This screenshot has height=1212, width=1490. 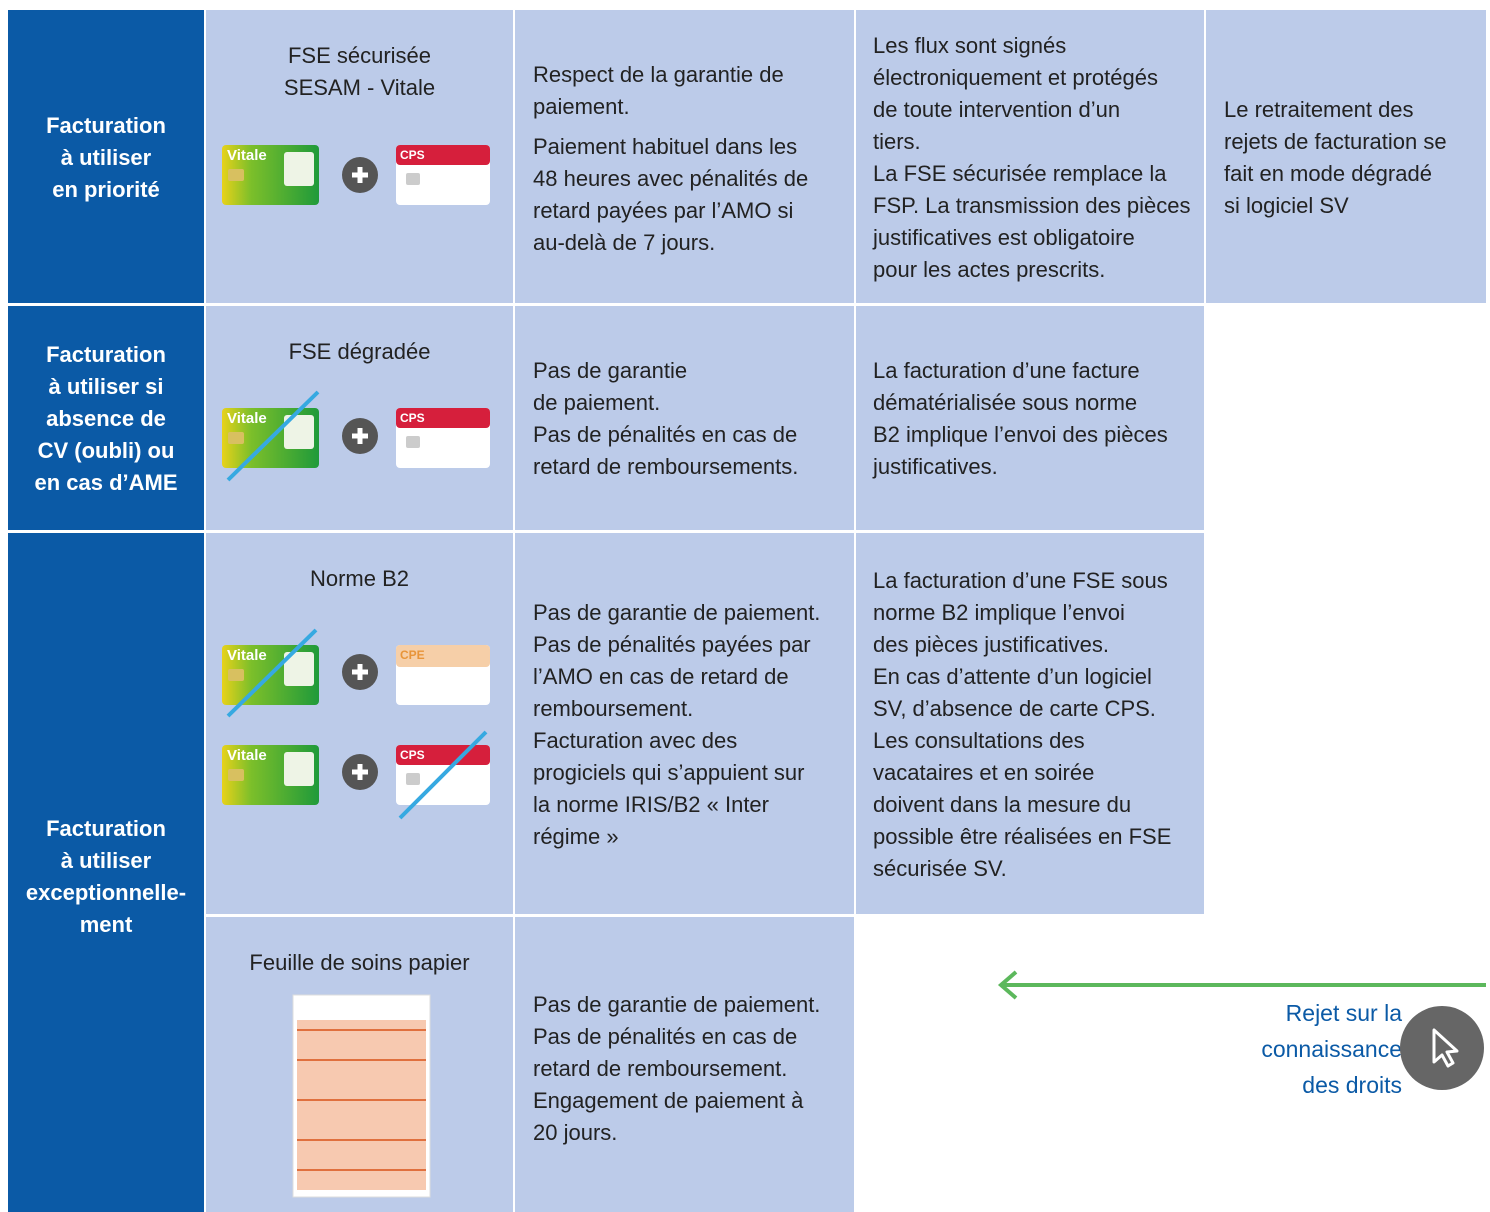 I want to click on text-line: vacataires et en soirée, so click(x=984, y=772).